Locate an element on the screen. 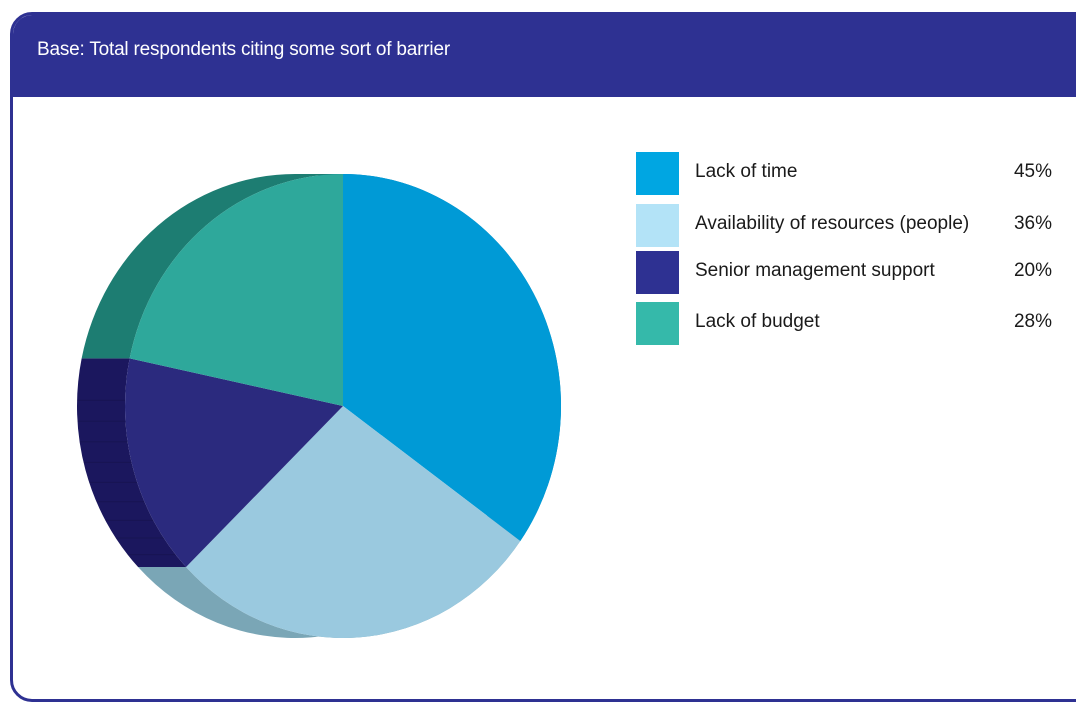 The image size is (1076, 702). legend-value: 45% is located at coordinates (1032, 171).